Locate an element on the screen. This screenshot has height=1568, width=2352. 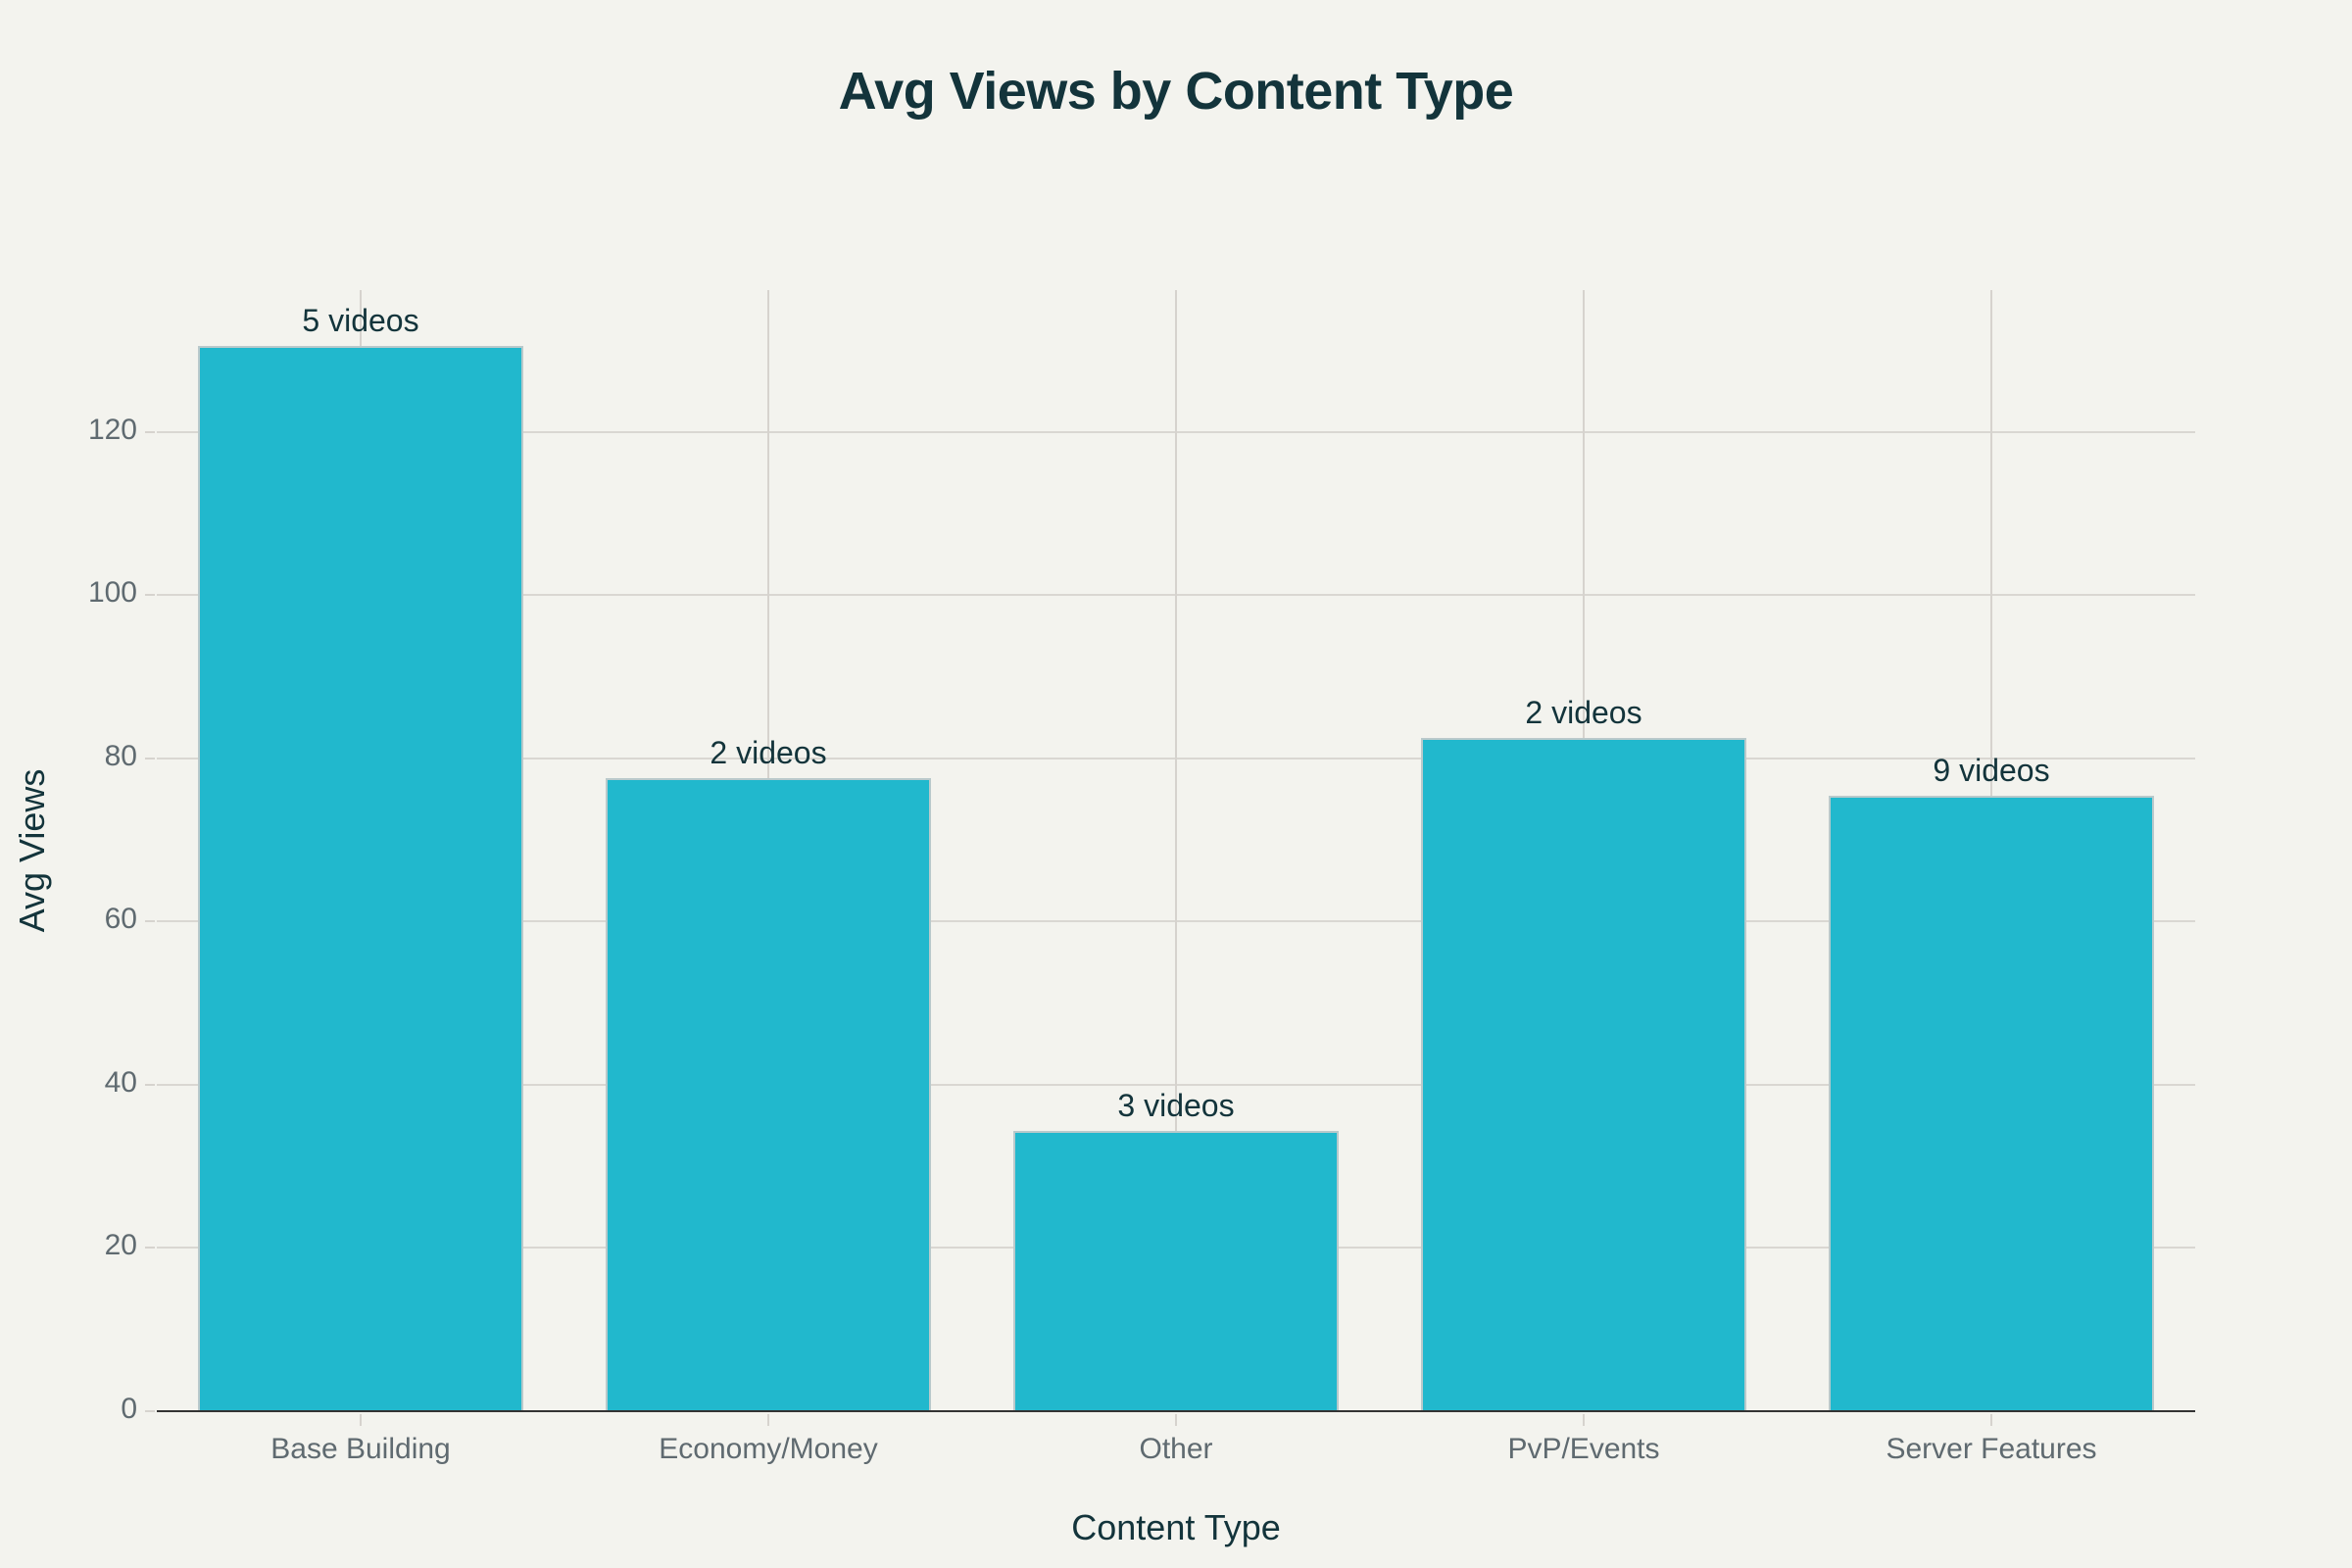
bar-pvp-events is located at coordinates (1583, 1074).